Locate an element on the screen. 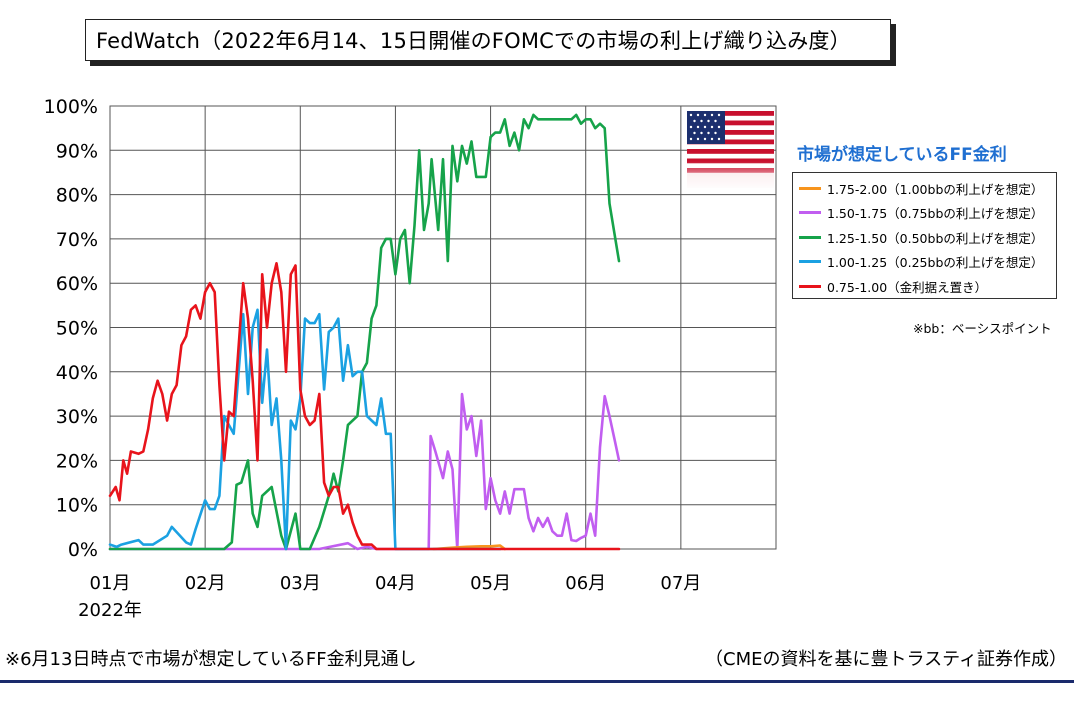 The image size is (1074, 707). legend-item: 1.75-2.00（1.00bbの利上げを想定） is located at coordinates (924, 188).